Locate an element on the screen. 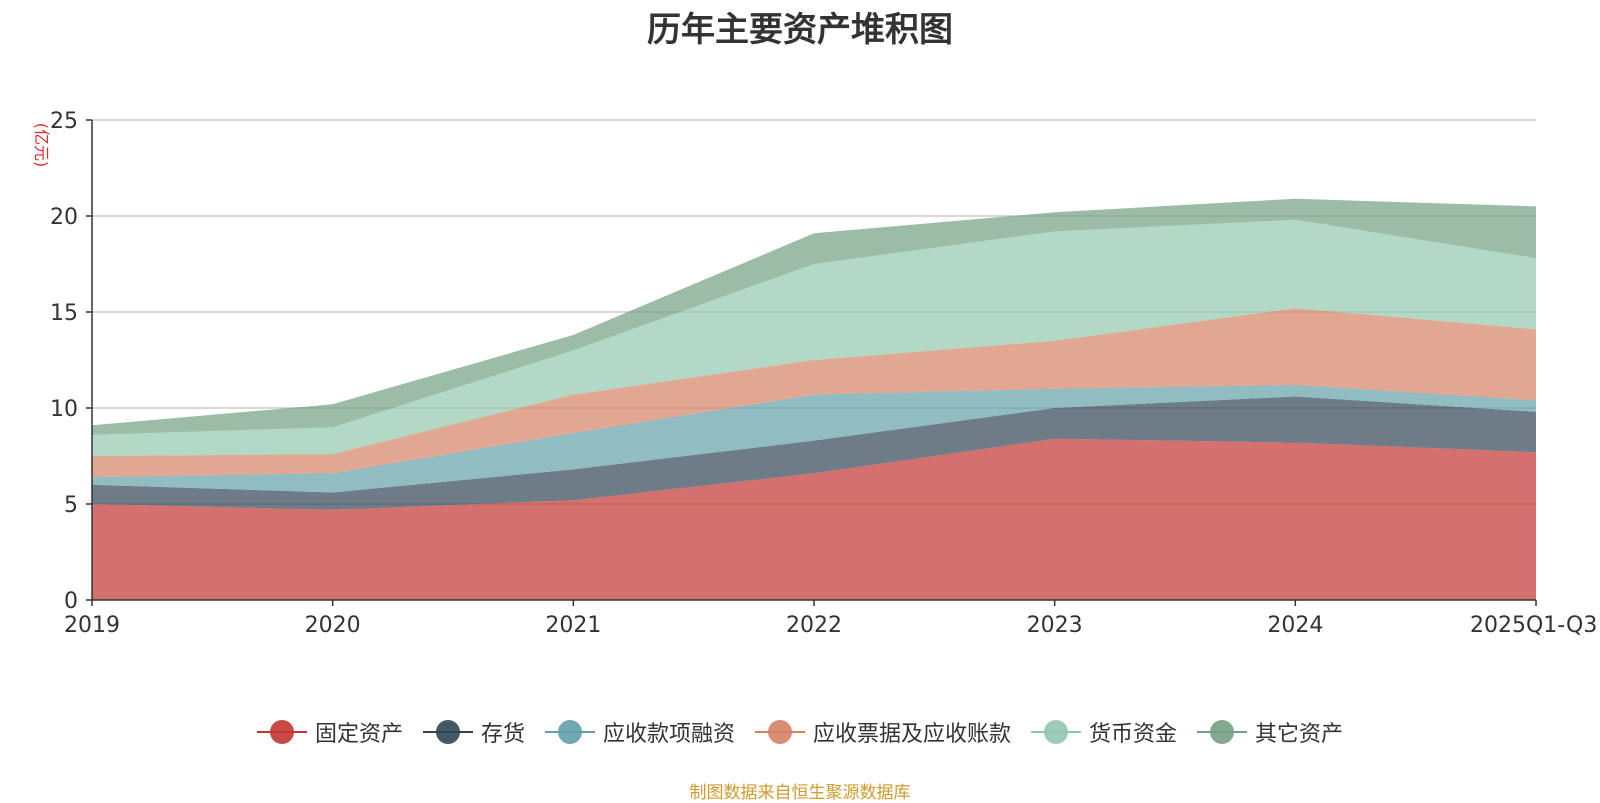  x-tick-label: 2021 is located at coordinates (573, 625).